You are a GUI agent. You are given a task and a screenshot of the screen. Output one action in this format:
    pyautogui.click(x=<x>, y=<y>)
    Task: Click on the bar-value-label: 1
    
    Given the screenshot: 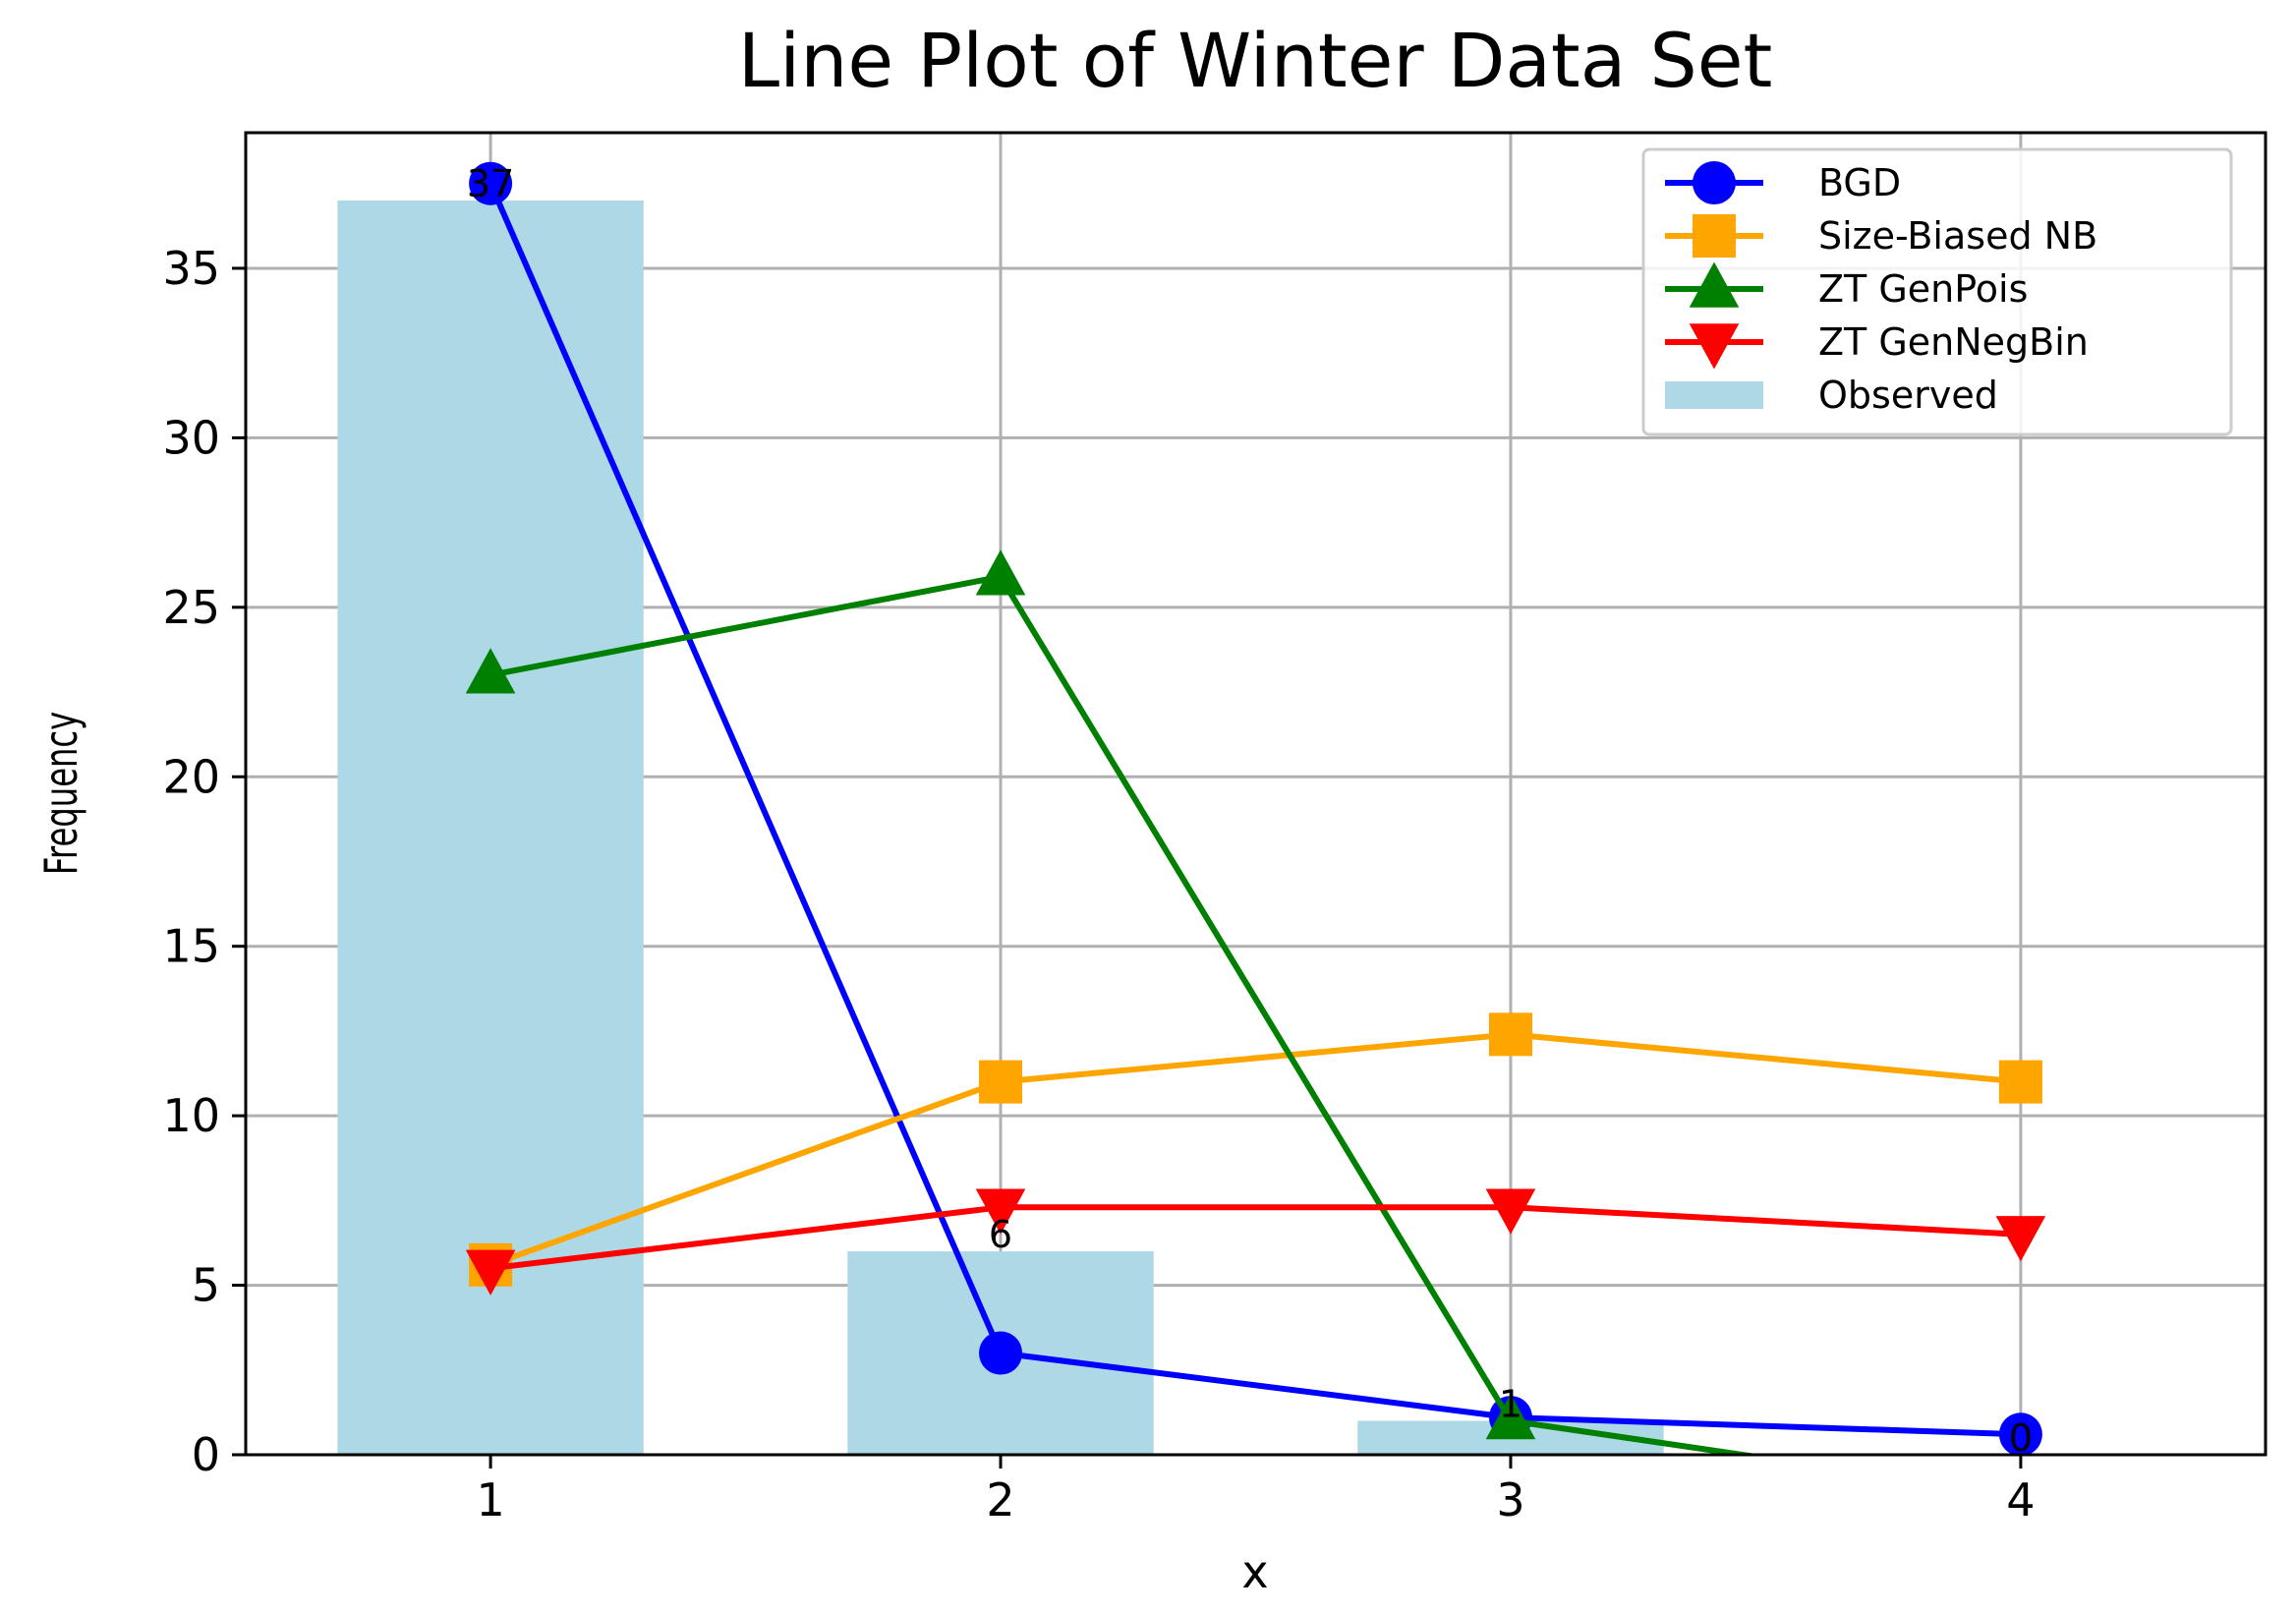 What is the action you would take?
    pyautogui.click(x=1511, y=1404)
    